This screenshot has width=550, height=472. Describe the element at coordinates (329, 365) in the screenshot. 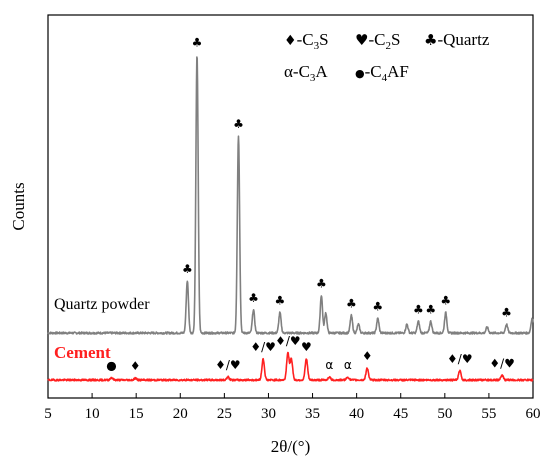

I see `peak-marker-cement-7: α` at that location.